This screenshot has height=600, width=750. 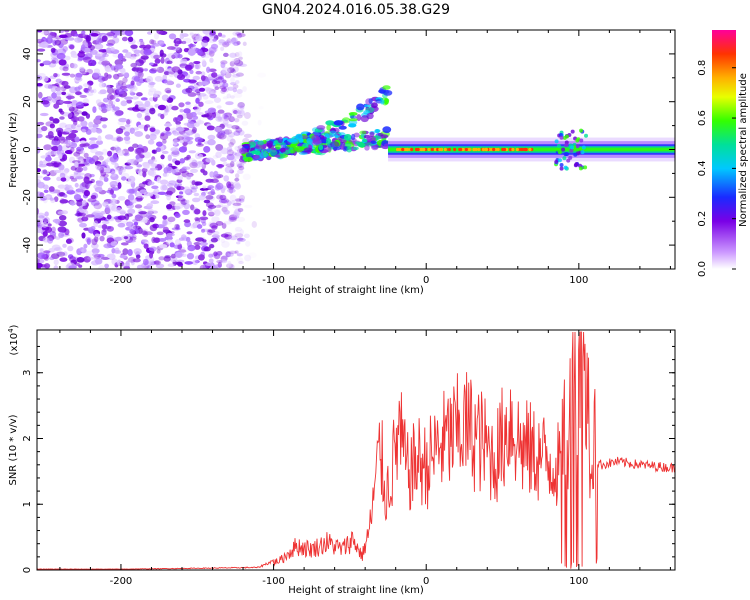 I want to click on snr-y-axis-label: SNR (10 * v/v), so click(x=13, y=449).